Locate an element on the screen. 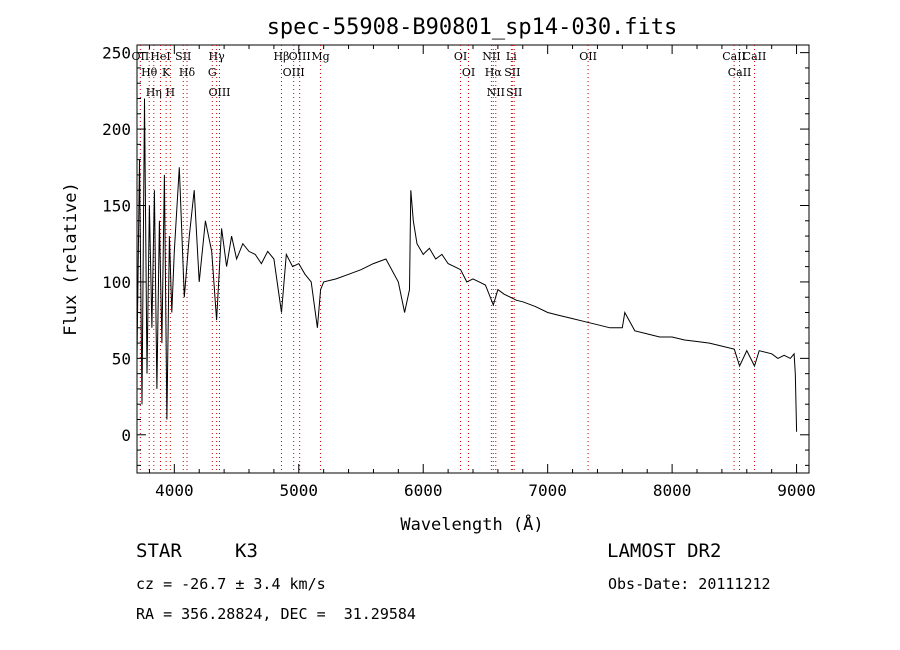 The height and width of the screenshot is (650, 900). line-label-25: CaII is located at coordinates (740, 72).